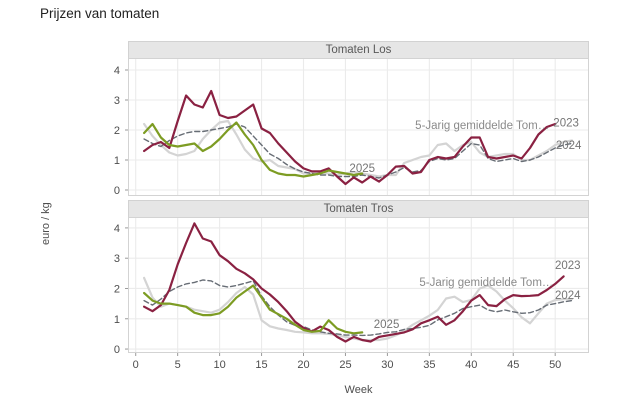 The width and height of the screenshot is (626, 417). Describe the element at coordinates (261, 365) in the screenshot. I see `x-tick-label: 15` at that location.